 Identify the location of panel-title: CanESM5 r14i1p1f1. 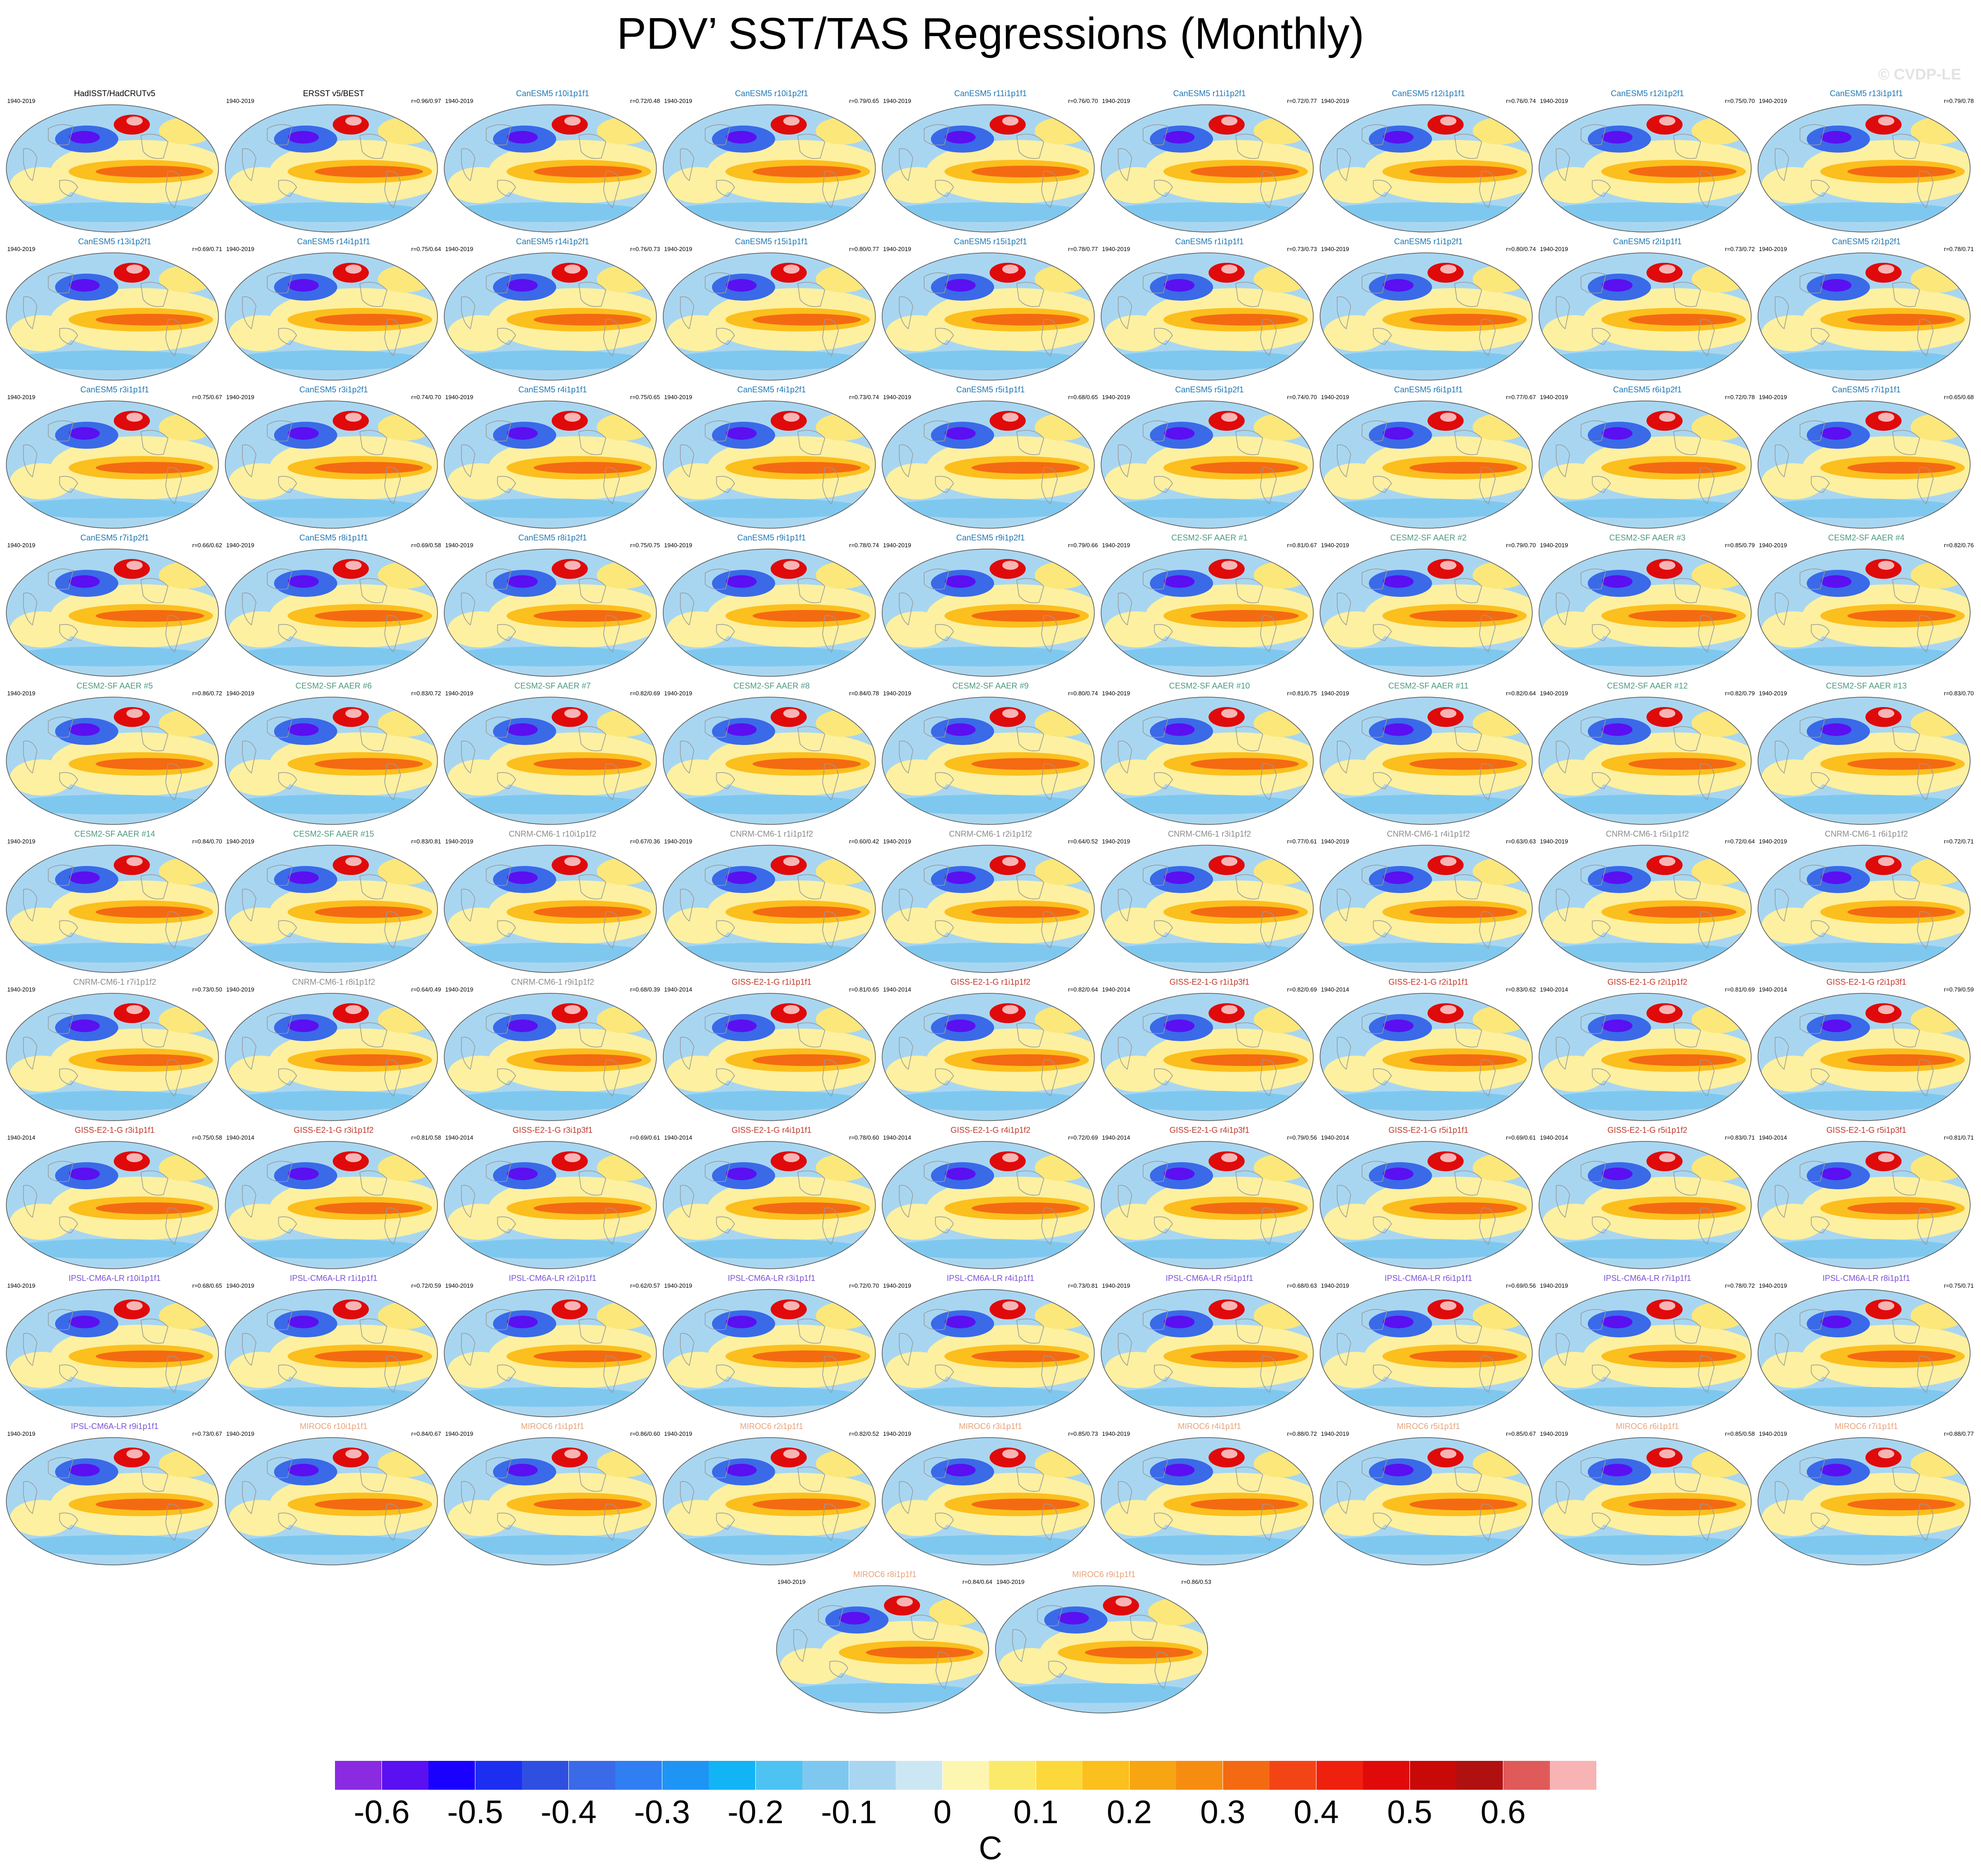
(334, 241).